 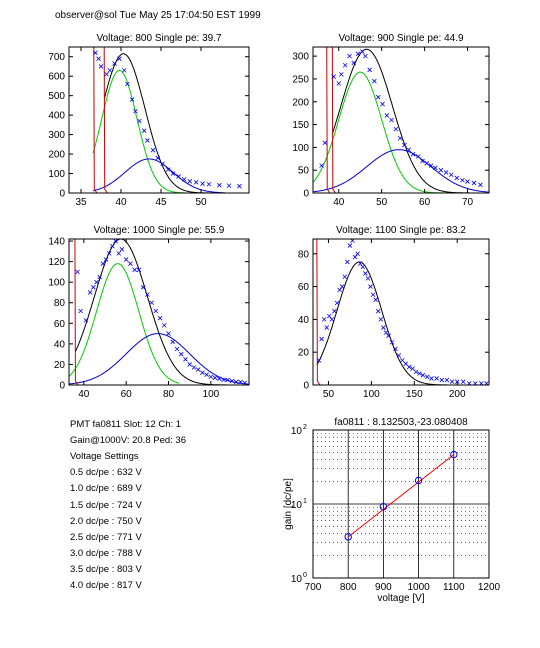 I want to click on y-tick-label: 20, so click(x=304, y=353).